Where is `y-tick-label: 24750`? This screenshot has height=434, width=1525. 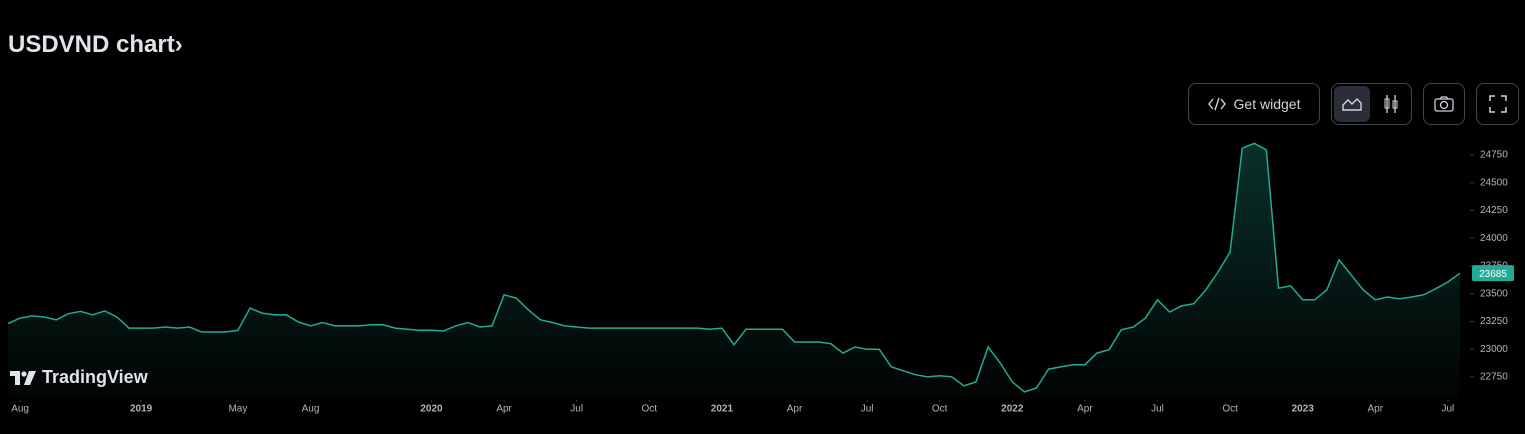 y-tick-label: 24750 is located at coordinates (1494, 155).